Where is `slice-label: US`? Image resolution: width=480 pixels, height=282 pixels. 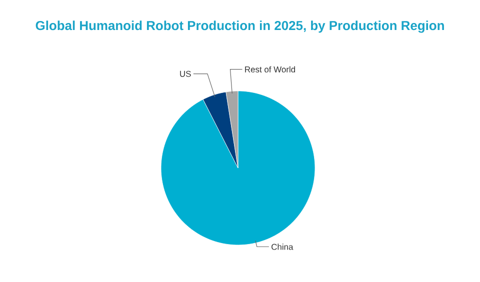 slice-label: US is located at coordinates (185, 73).